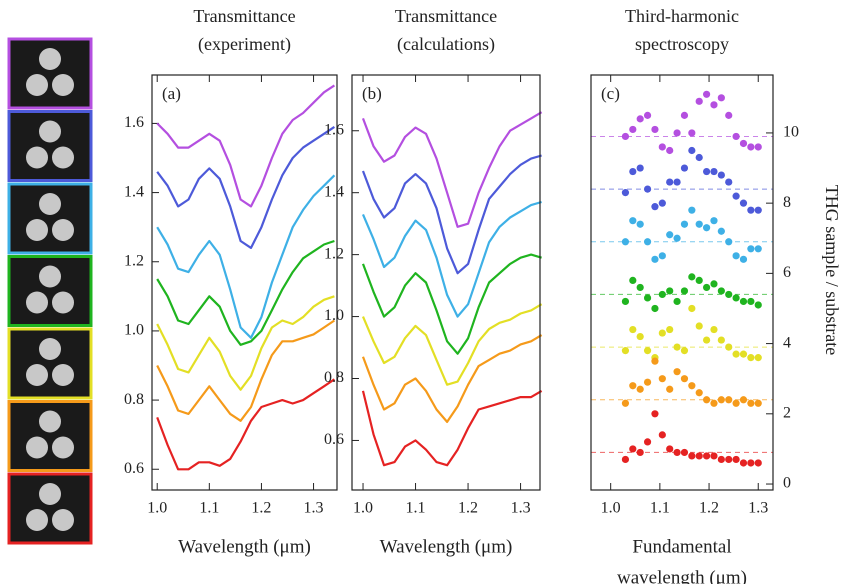  What do you see at coordinates (787, 202) in the screenshot?
I see `y2-tick-label: 8` at bounding box center [787, 202].